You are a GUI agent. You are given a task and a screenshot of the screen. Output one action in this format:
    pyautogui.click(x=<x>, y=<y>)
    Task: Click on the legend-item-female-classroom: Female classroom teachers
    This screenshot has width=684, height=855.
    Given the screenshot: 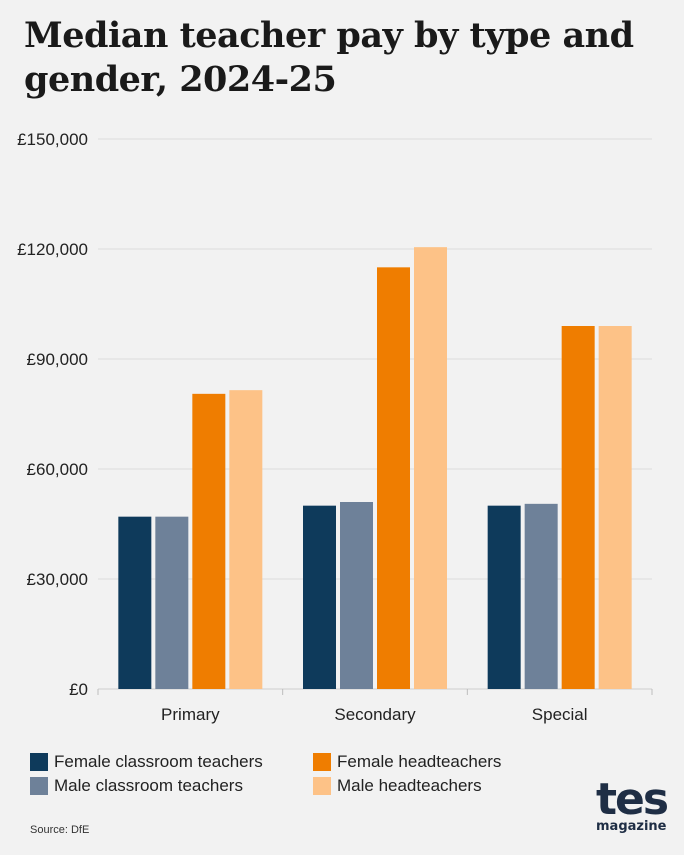 What is the action you would take?
    pyautogui.click(x=146, y=762)
    